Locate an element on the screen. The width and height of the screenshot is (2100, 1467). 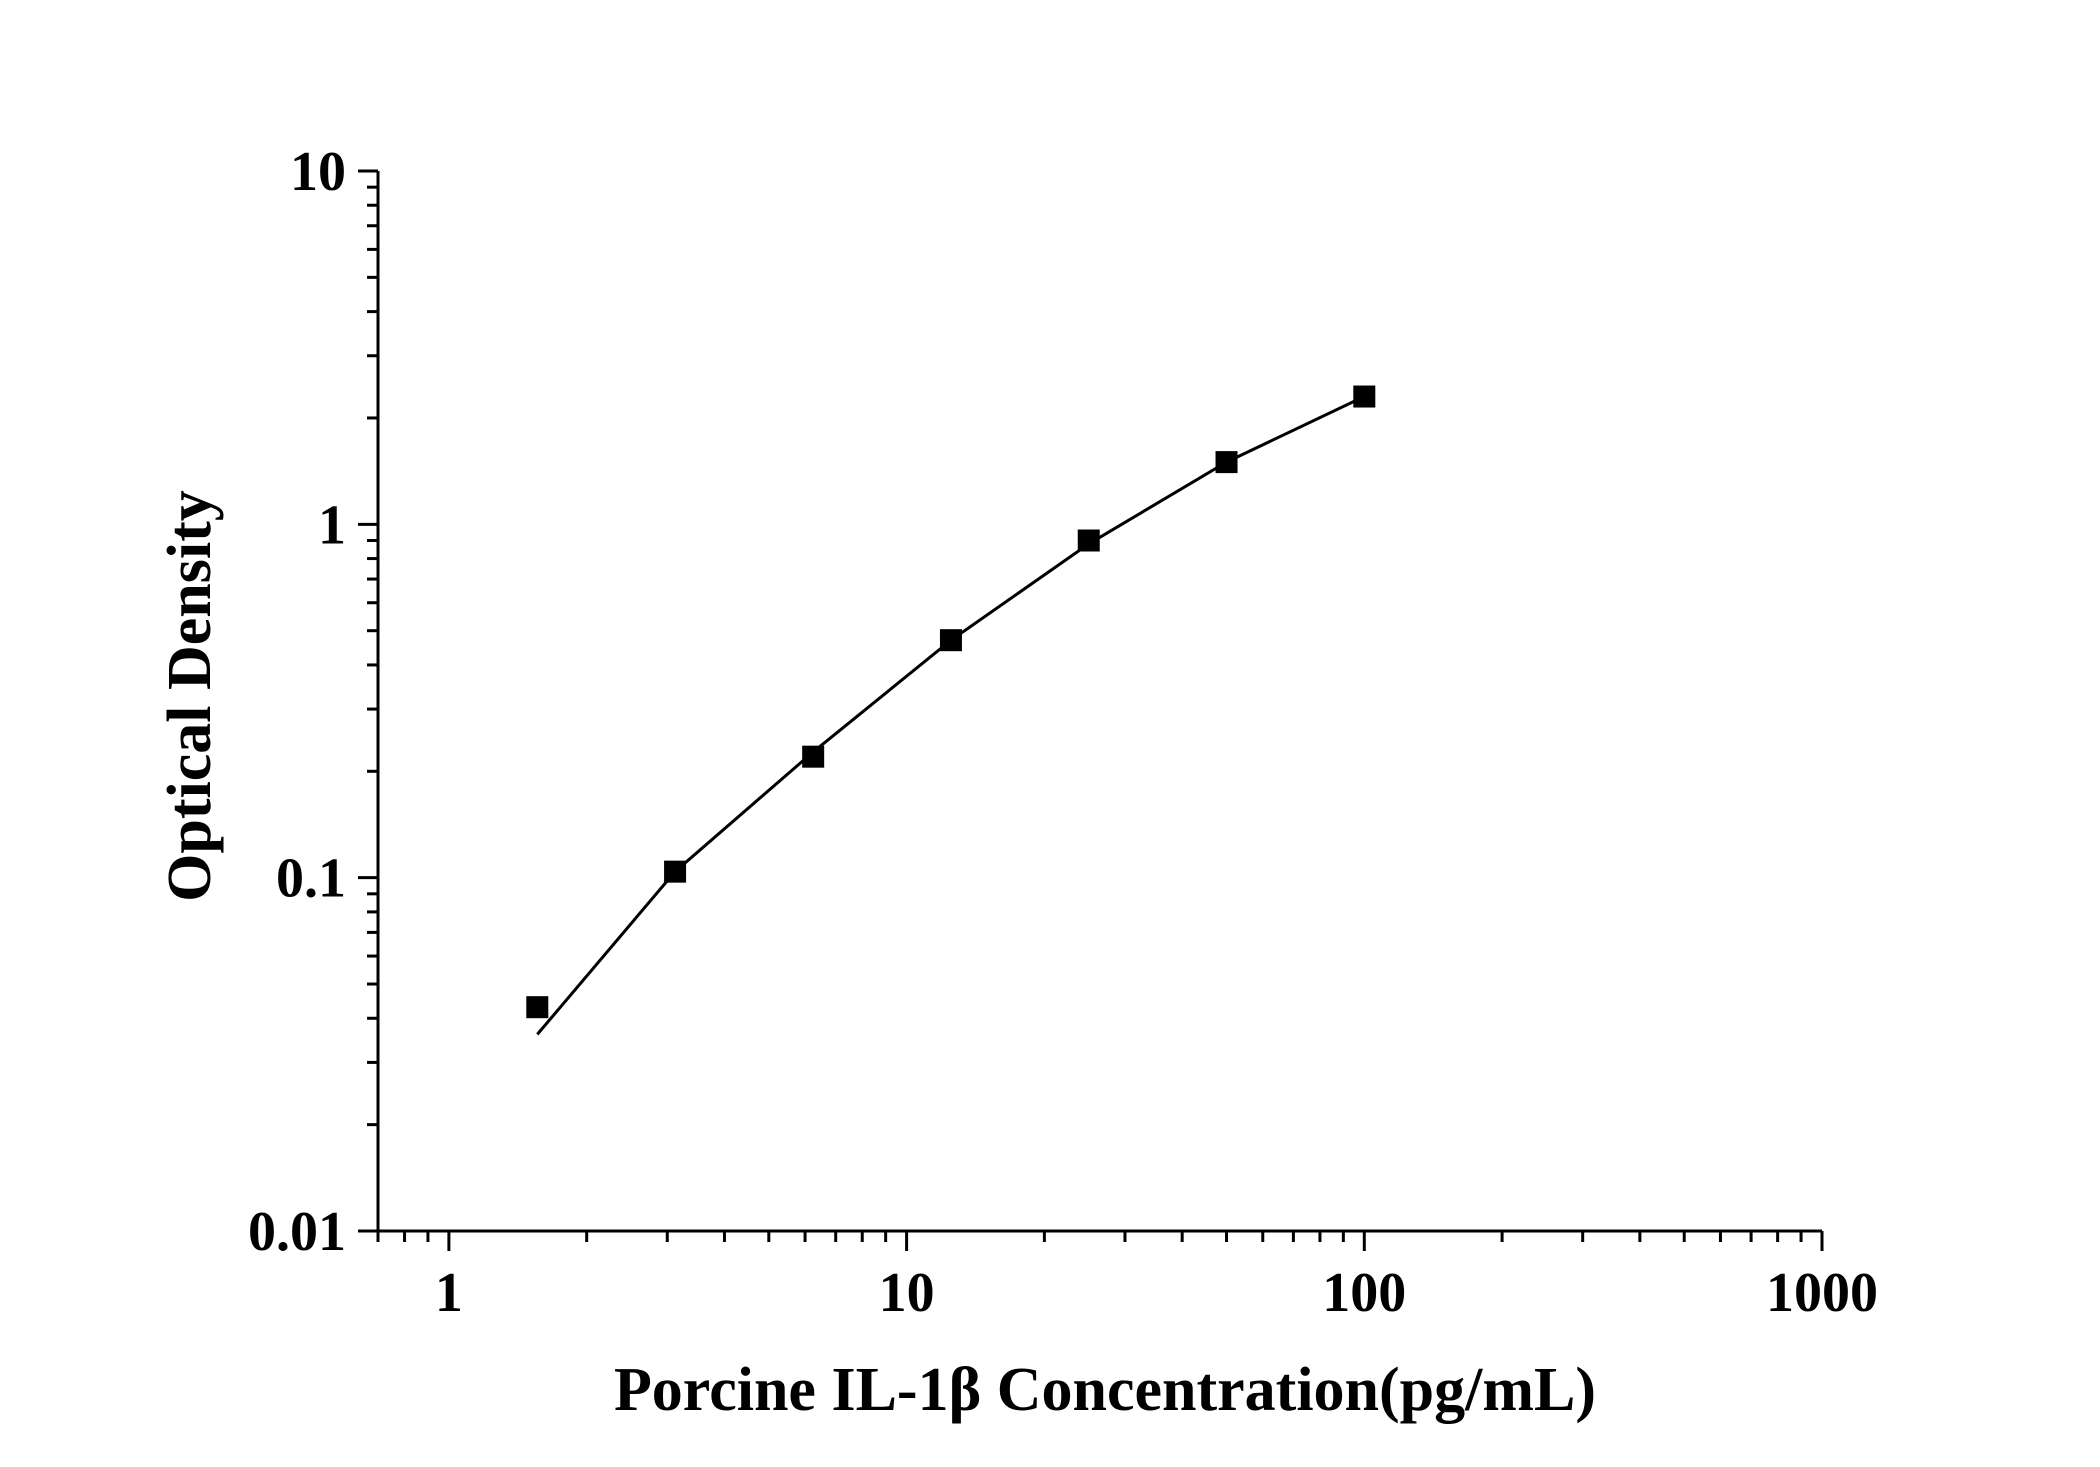
x-axis-title: Porcine IL-1β Concentration(pg/mL) is located at coordinates (1105, 1390).